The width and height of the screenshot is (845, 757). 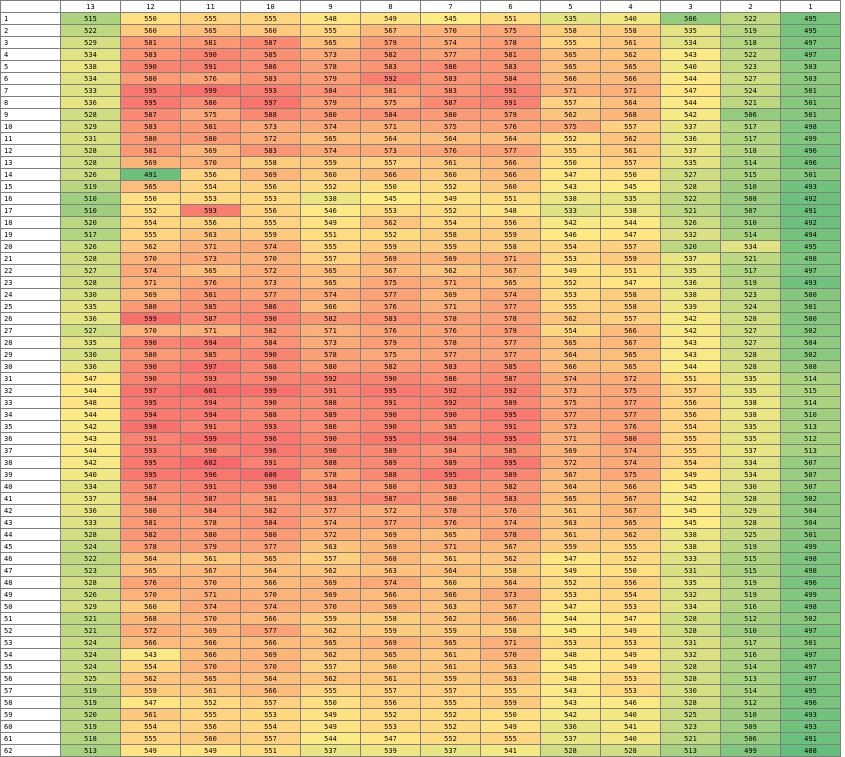 What do you see at coordinates (270, 306) in the screenshot?
I see `heatmap-cell: 586` at bounding box center [270, 306].